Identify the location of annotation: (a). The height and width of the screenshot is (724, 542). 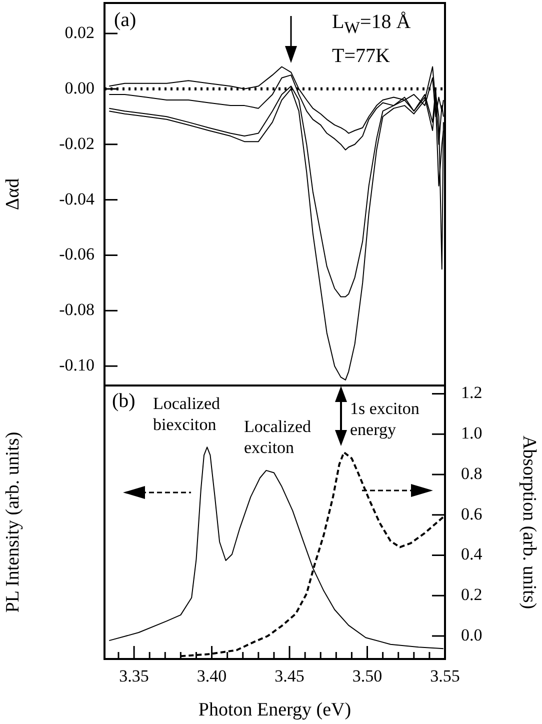
(125, 20).